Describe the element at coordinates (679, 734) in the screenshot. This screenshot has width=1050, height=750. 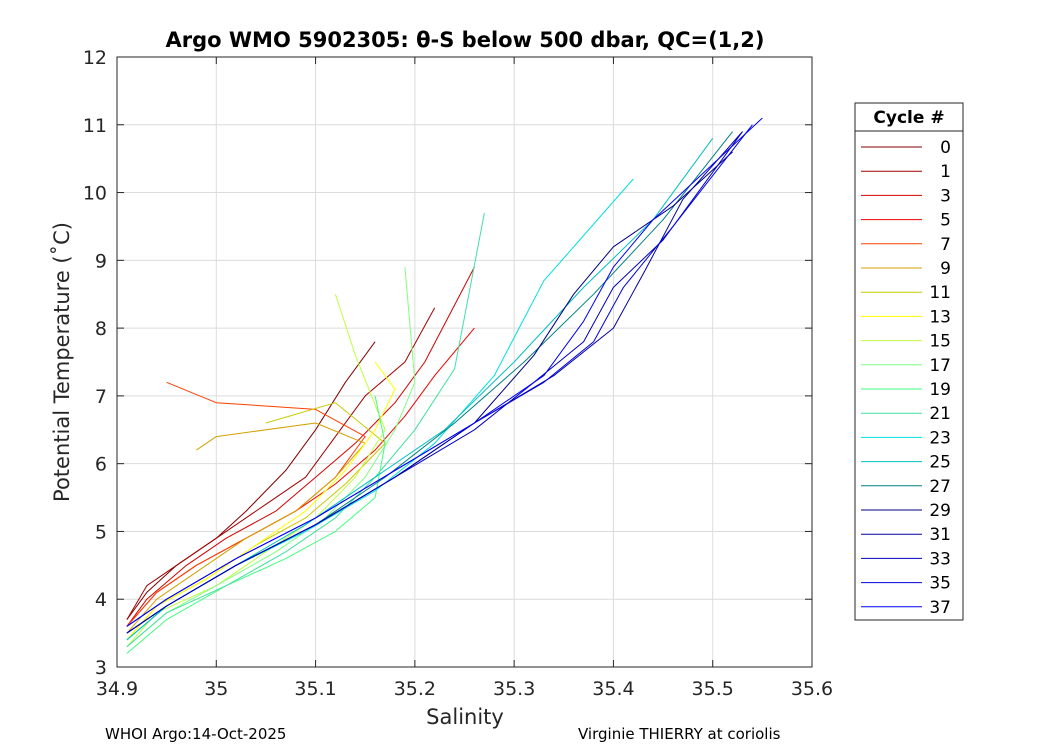
I see `footer-credit: Virginie THIERRY at coriolis` at that location.